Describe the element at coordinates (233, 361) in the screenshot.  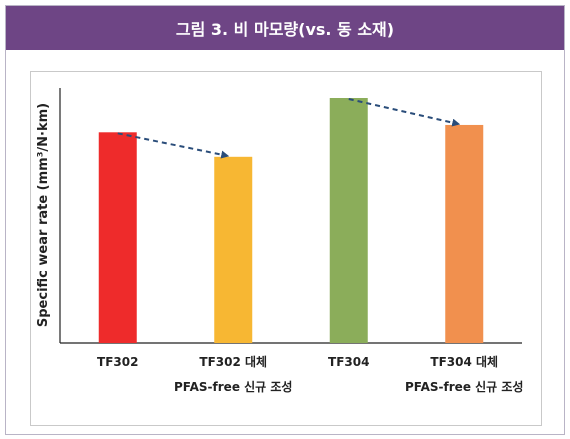
I see `x-tick-label-2: TF302 대체` at that location.